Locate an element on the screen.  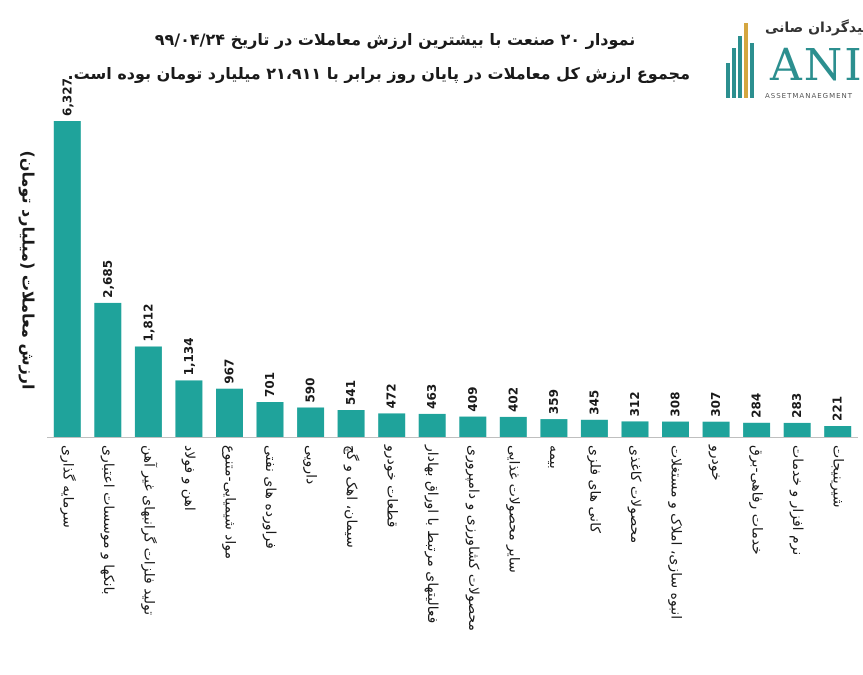
category-label: شیرینیجات is located at coordinates (838, 476).